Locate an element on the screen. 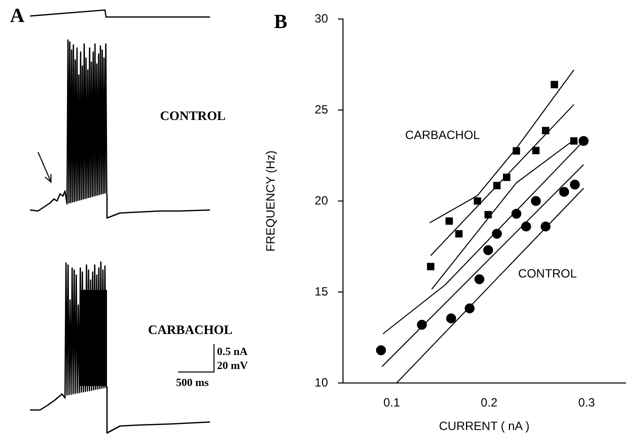 The height and width of the screenshot is (438, 631). x-tick-label: 0.1 is located at coordinates (391, 403).